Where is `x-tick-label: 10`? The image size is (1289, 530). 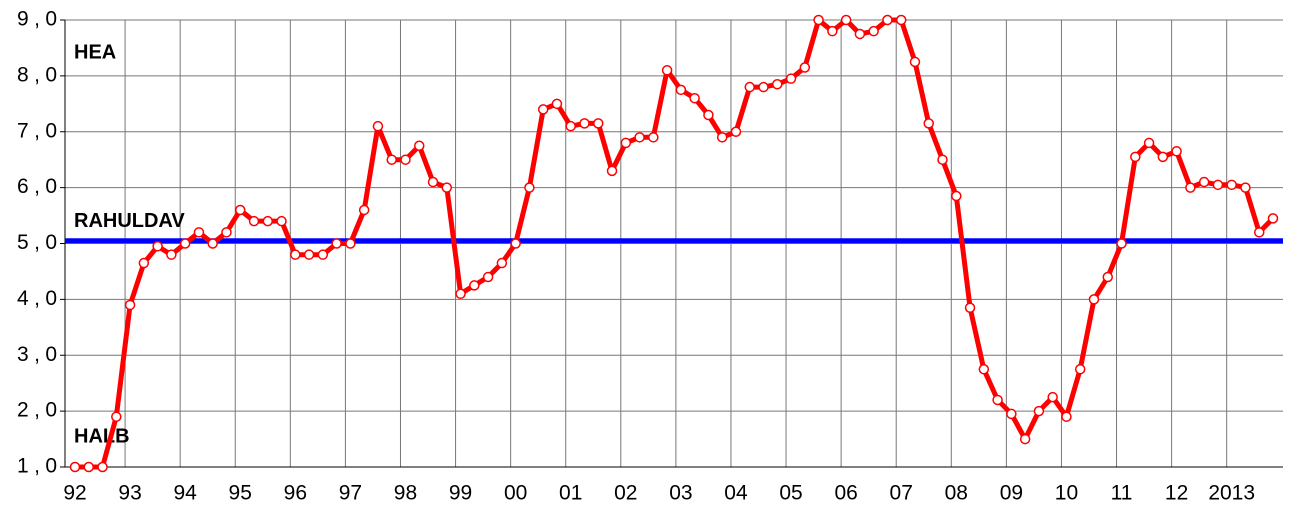 x-tick-label: 10 is located at coordinates (1066, 493).